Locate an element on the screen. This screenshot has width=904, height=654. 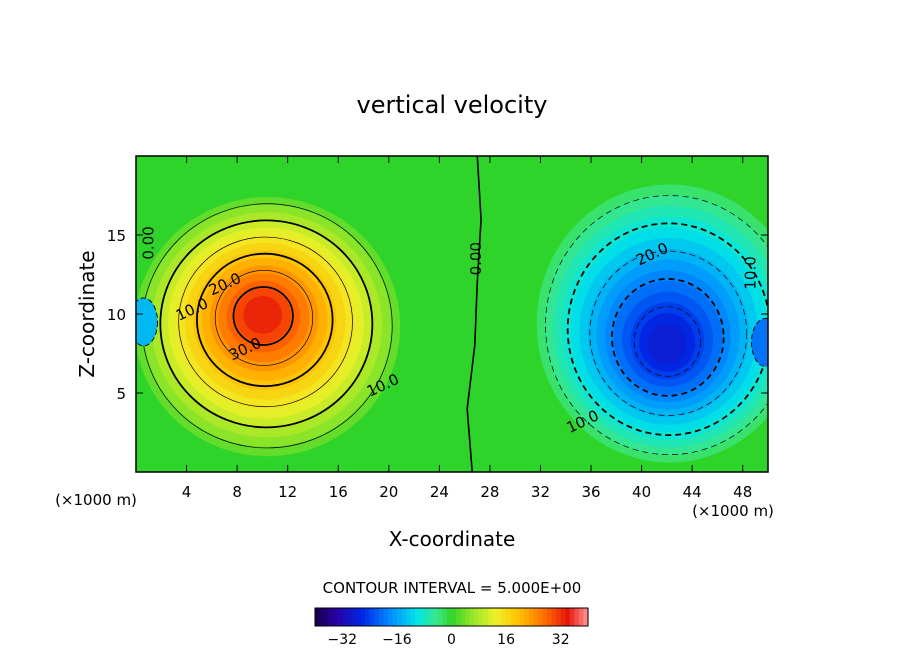
zero-contour-line is located at coordinates (474, 314).